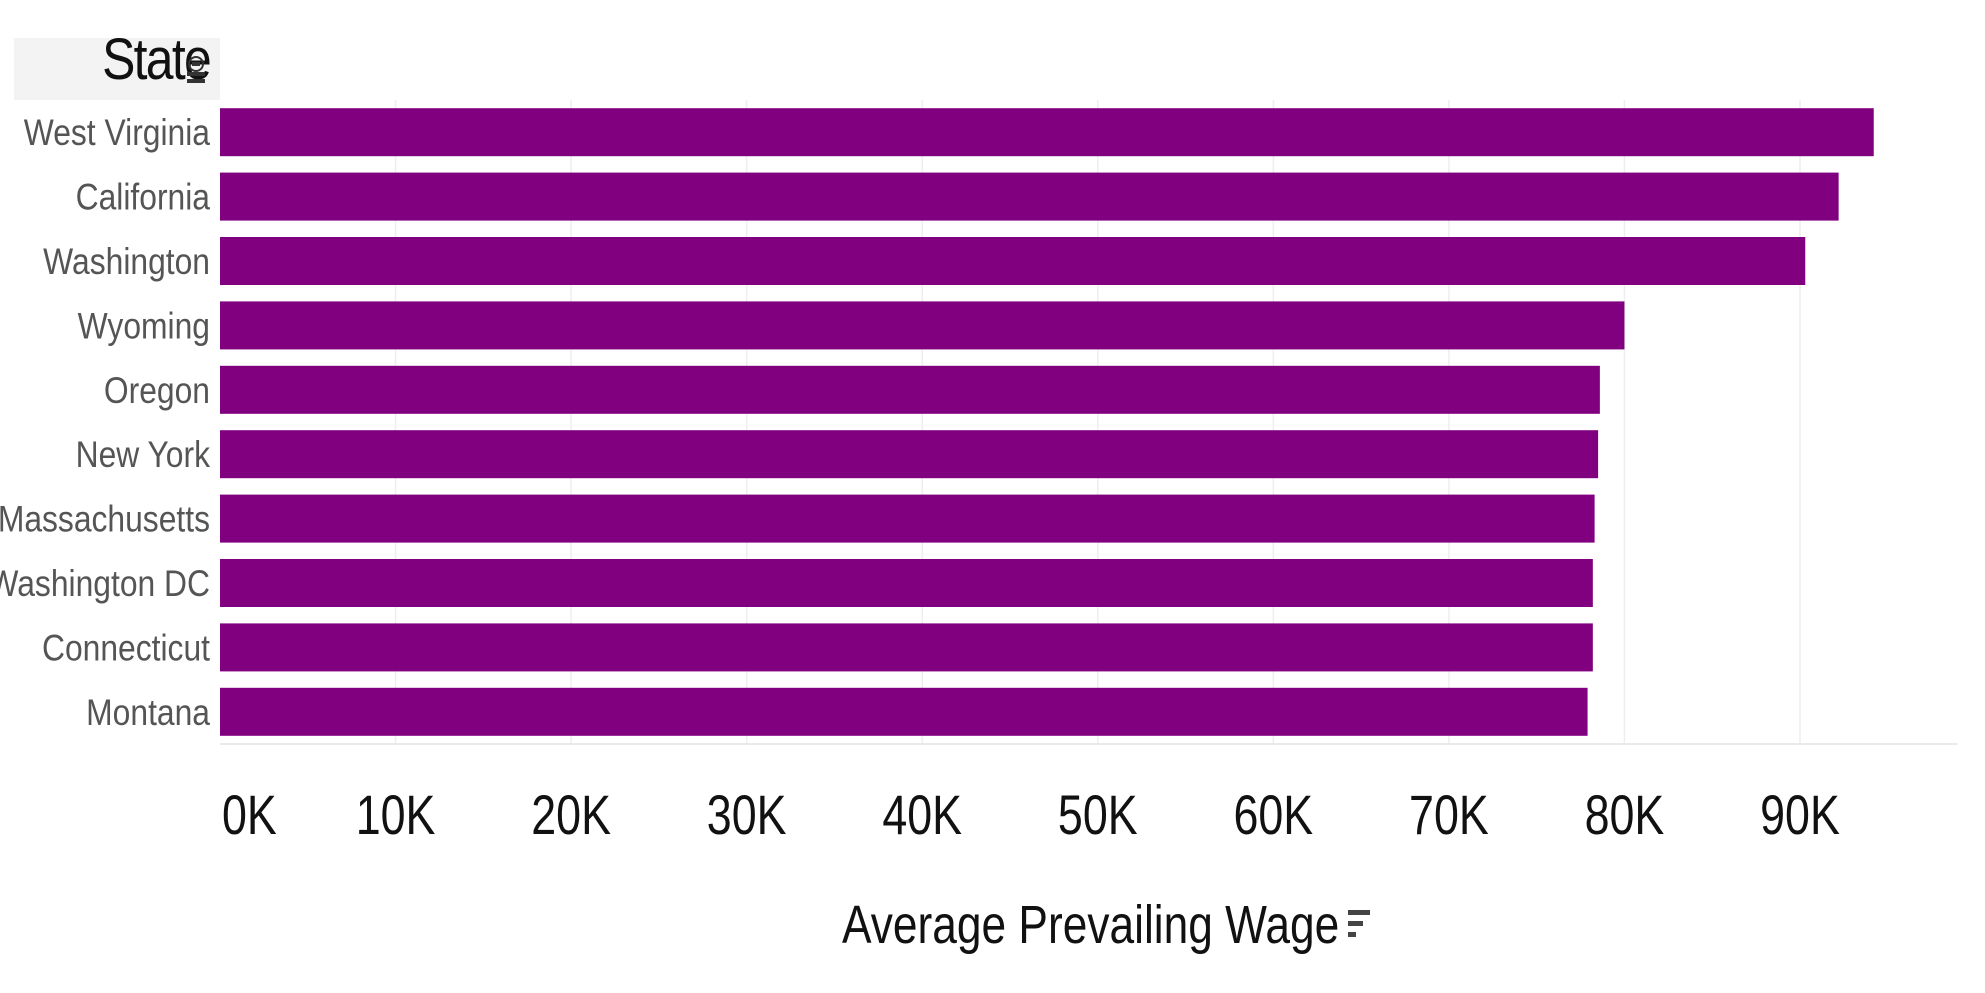 This screenshot has width=1985, height=993. Describe the element at coordinates (143, 455) in the screenshot. I see `category-label: New York` at that location.